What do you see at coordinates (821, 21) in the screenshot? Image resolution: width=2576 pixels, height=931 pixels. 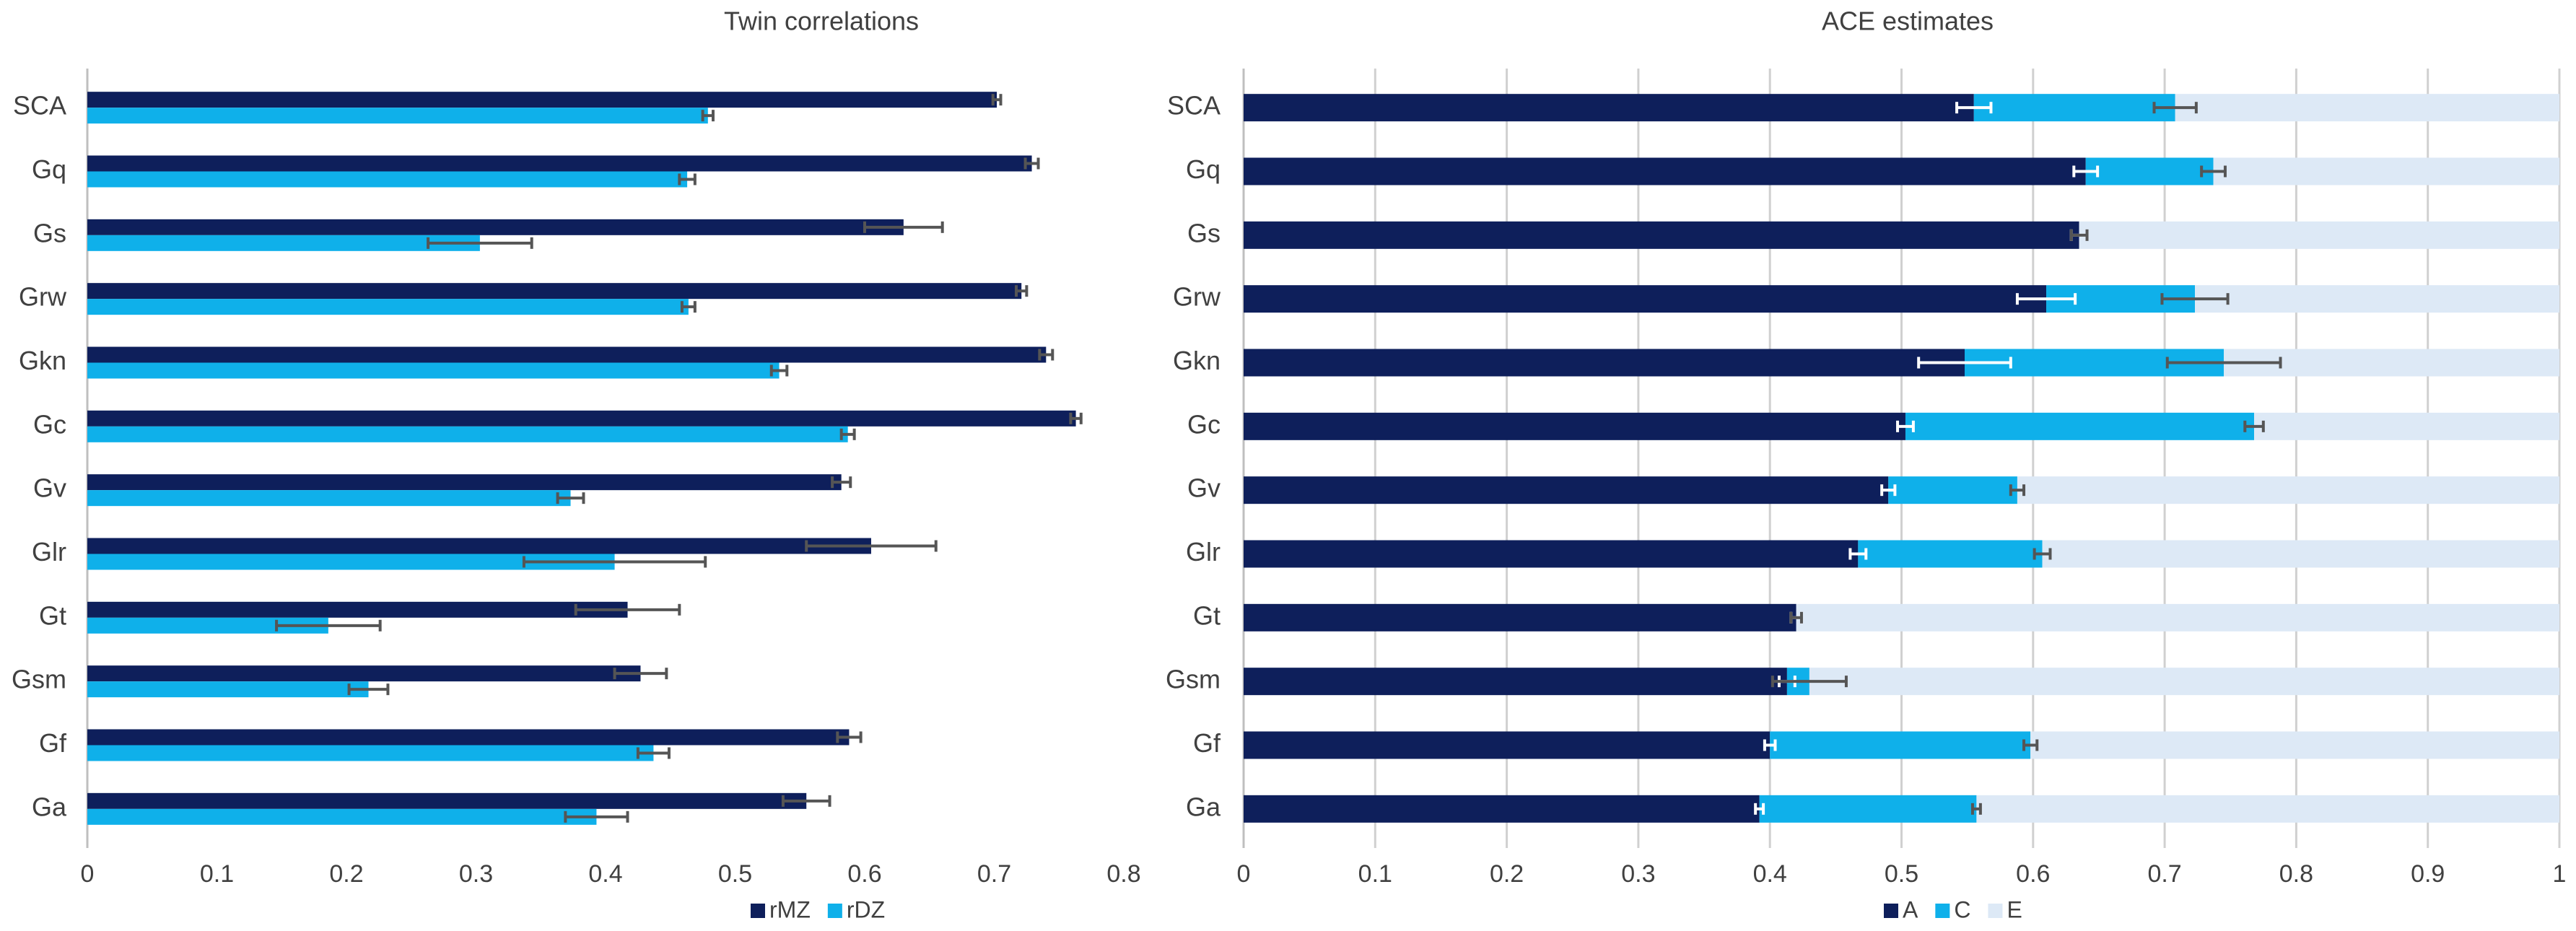 I see `chart-title: Twin correlations` at bounding box center [821, 21].